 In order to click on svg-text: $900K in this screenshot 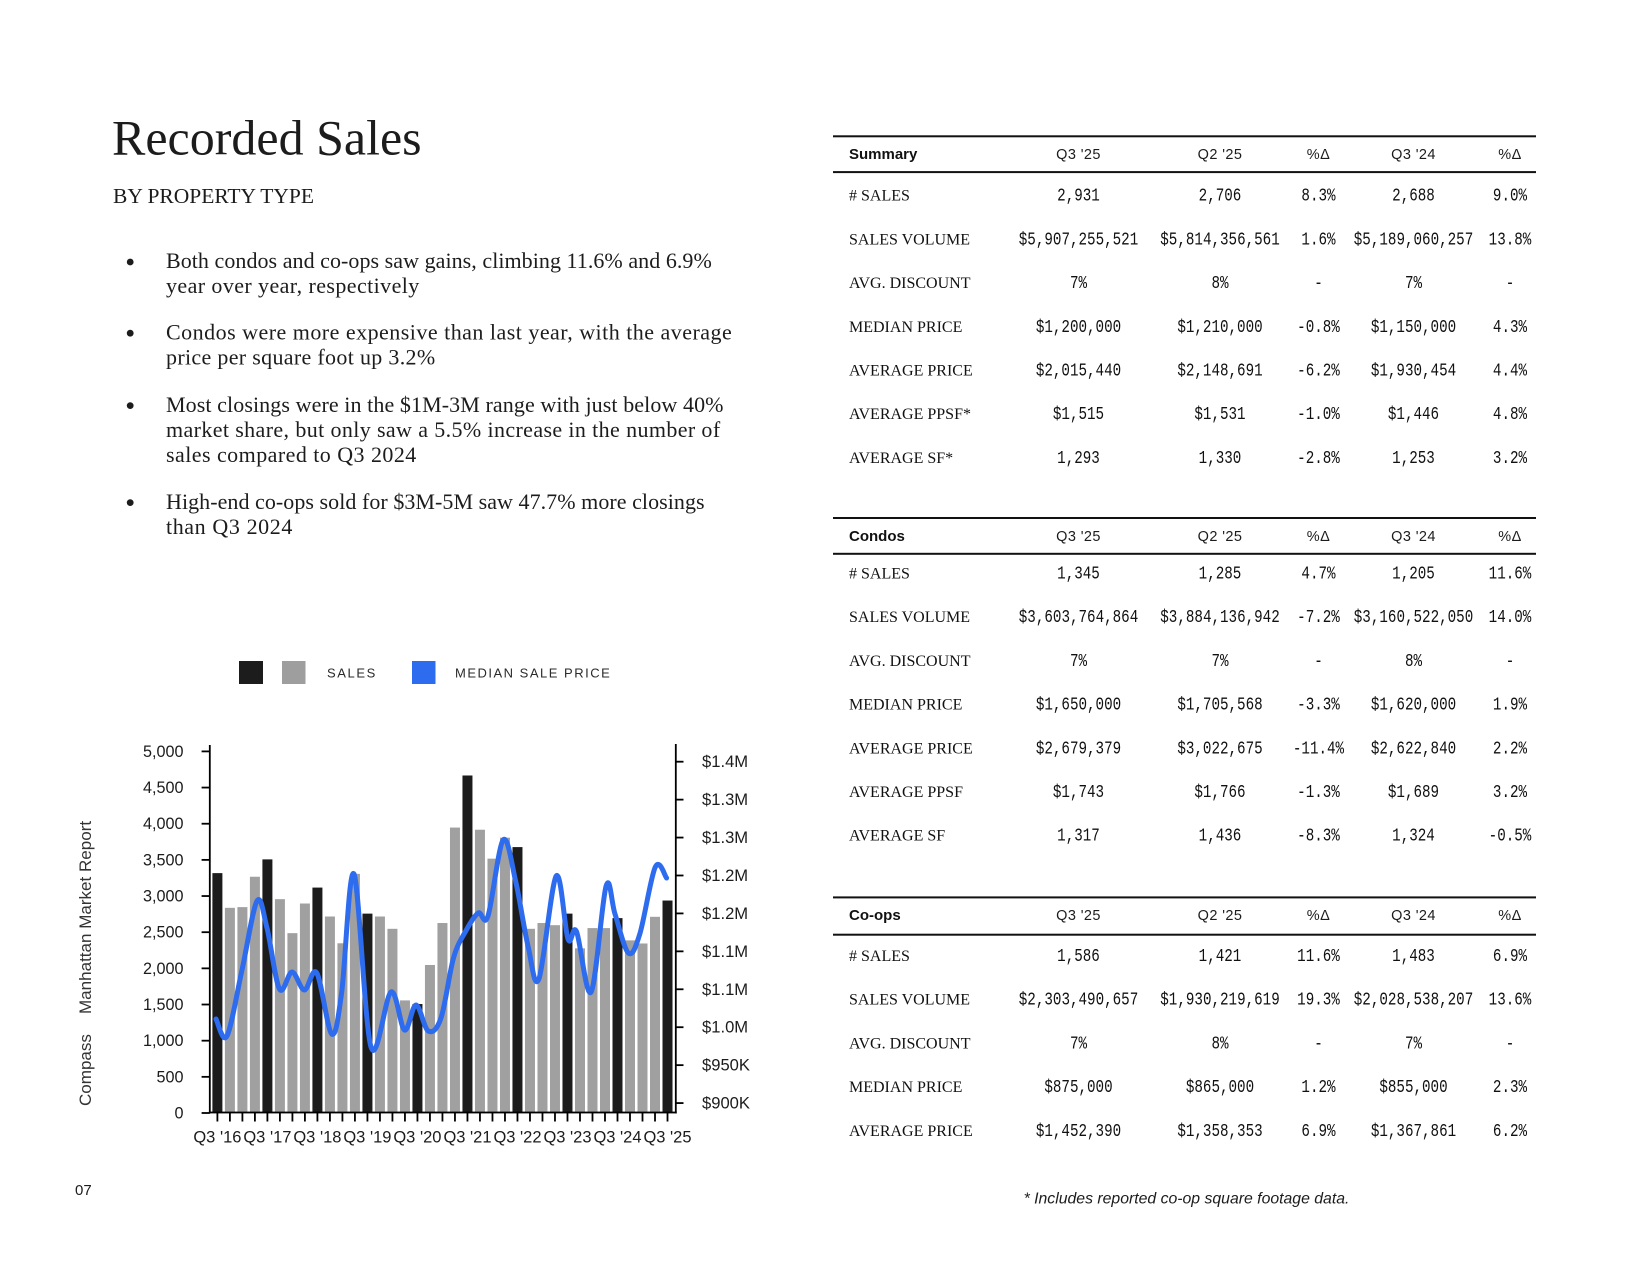, I will do `click(726, 1103)`.